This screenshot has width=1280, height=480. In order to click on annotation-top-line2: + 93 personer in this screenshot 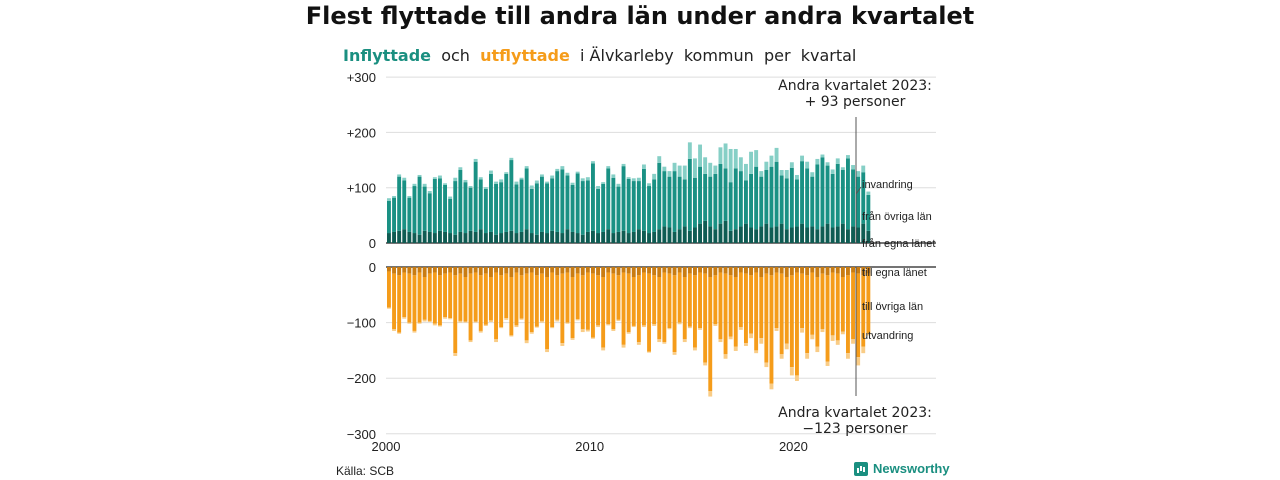, I will do `click(855, 102)`.